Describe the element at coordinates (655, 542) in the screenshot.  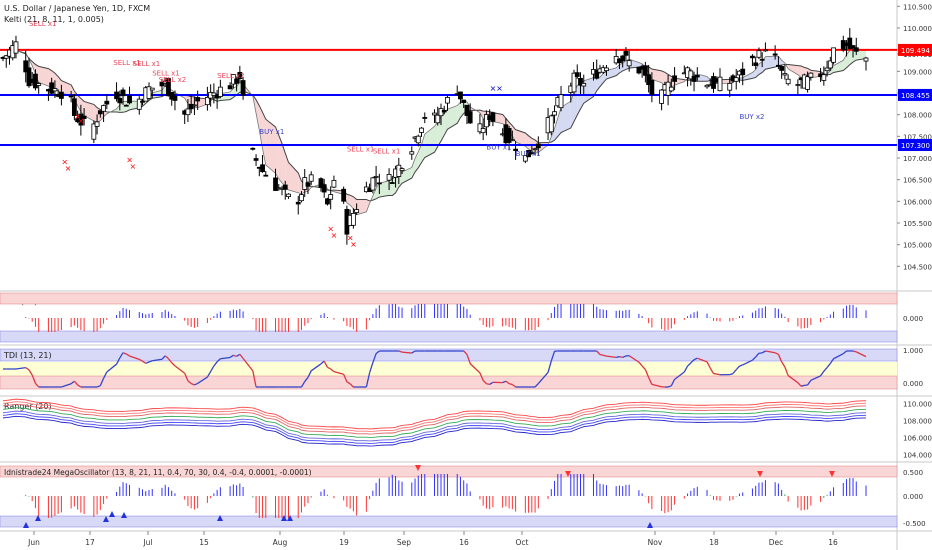
I see `x-tick-label: Nov` at that location.